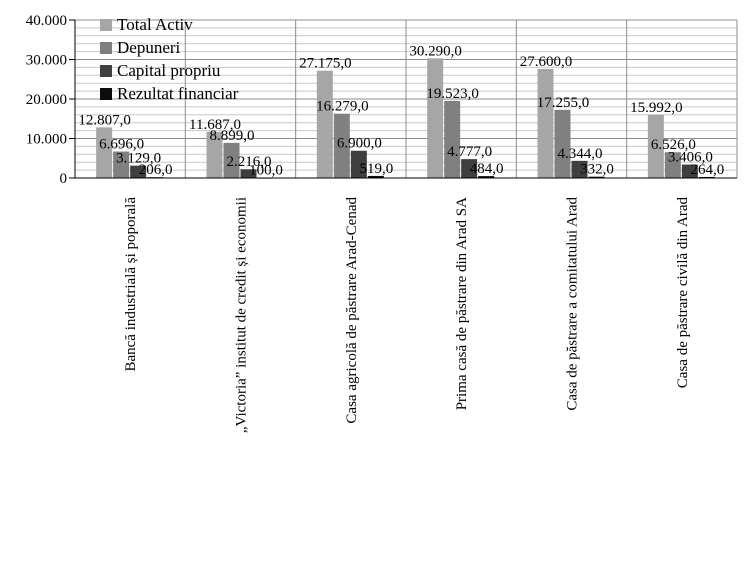  What do you see at coordinates (249, 162) in the screenshot?
I see `data-label: 2.216,0` at bounding box center [249, 162].